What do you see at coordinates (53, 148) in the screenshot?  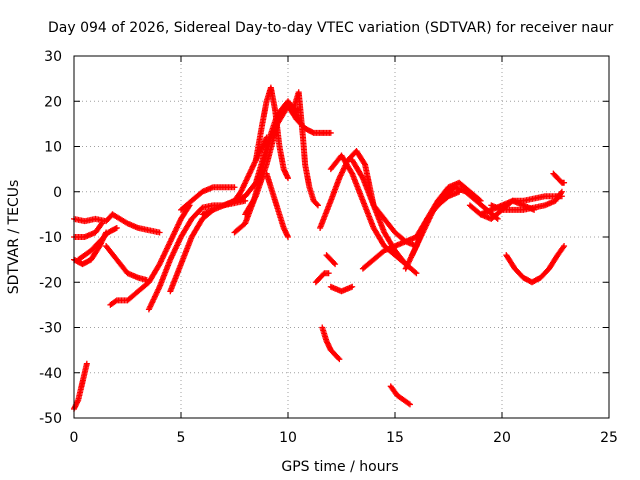 I see `y-tick-label: 10` at bounding box center [53, 148].